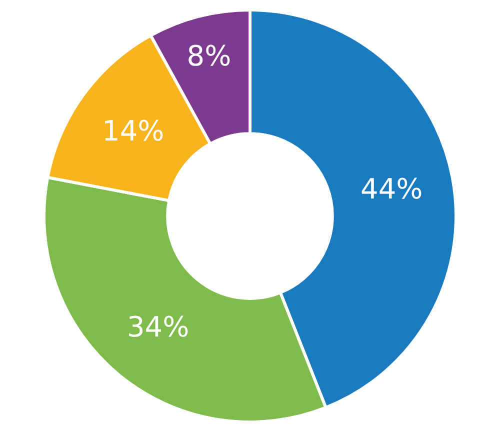 The width and height of the screenshot is (500, 432). Describe the element at coordinates (158, 327) in the screenshot. I see `data-label: 34%` at that location.